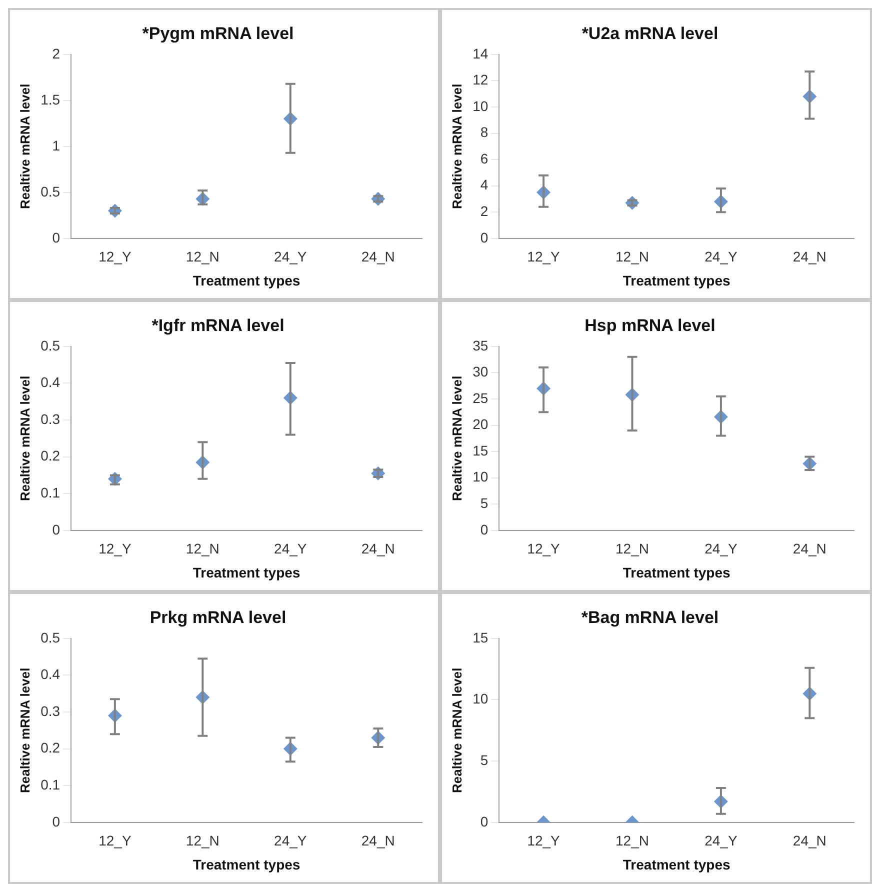  Describe the element at coordinates (50, 99) in the screenshot. I see `y-tick-label: 1.5` at that location.